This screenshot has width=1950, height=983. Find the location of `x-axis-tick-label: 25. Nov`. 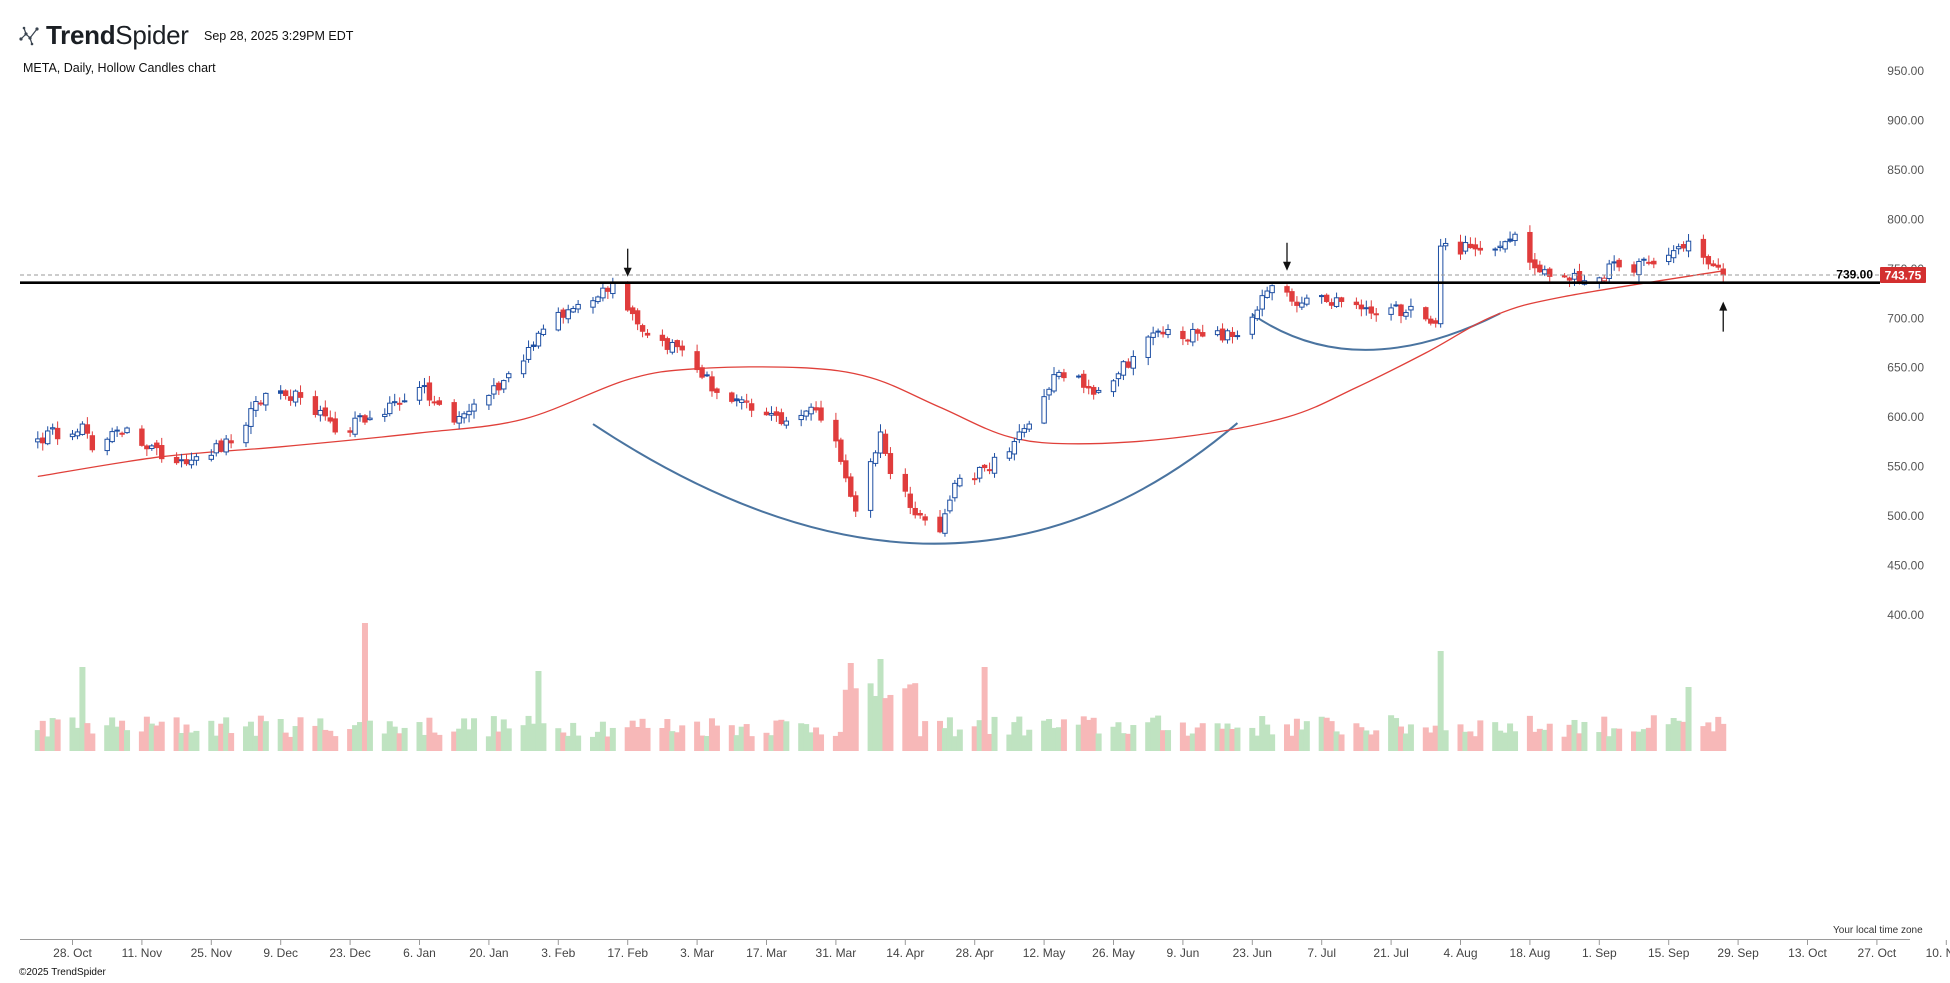

x-axis-tick-label: 25. Nov is located at coordinates (211, 953).